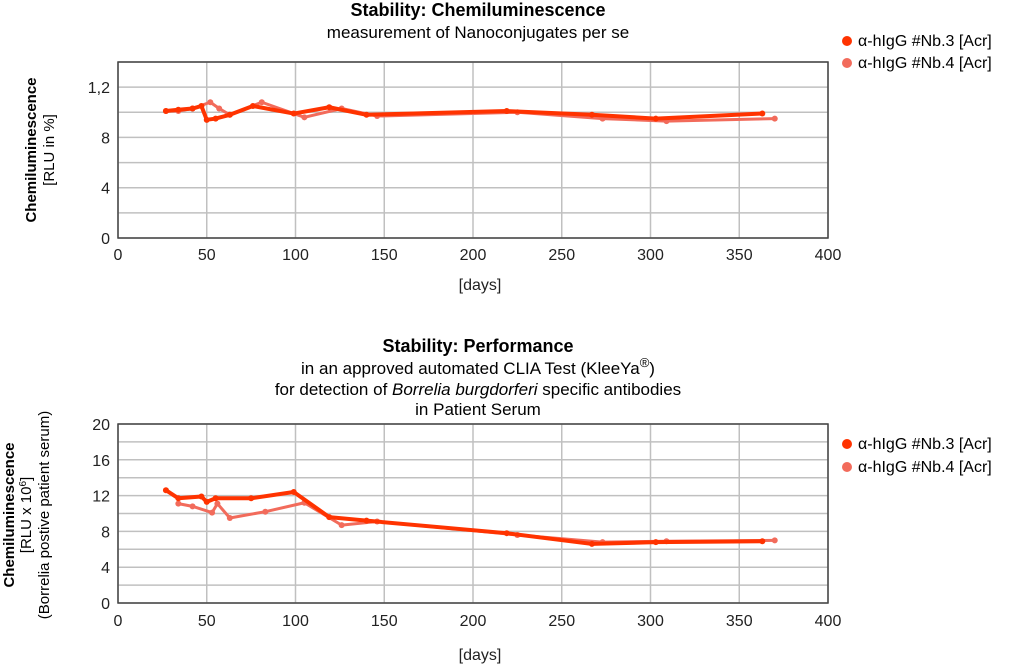 The height and width of the screenshot is (665, 1024). Describe the element at coordinates (478, 32) in the screenshot. I see `chart1-subtitle: measurement of Nanoconjugates per se` at that location.